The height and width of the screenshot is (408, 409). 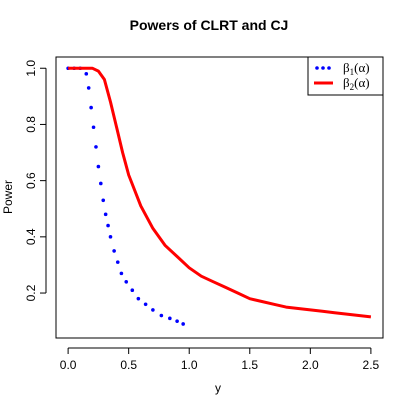 I want to click on chart-title: Powers of CLRT and CJ, so click(x=209, y=25).